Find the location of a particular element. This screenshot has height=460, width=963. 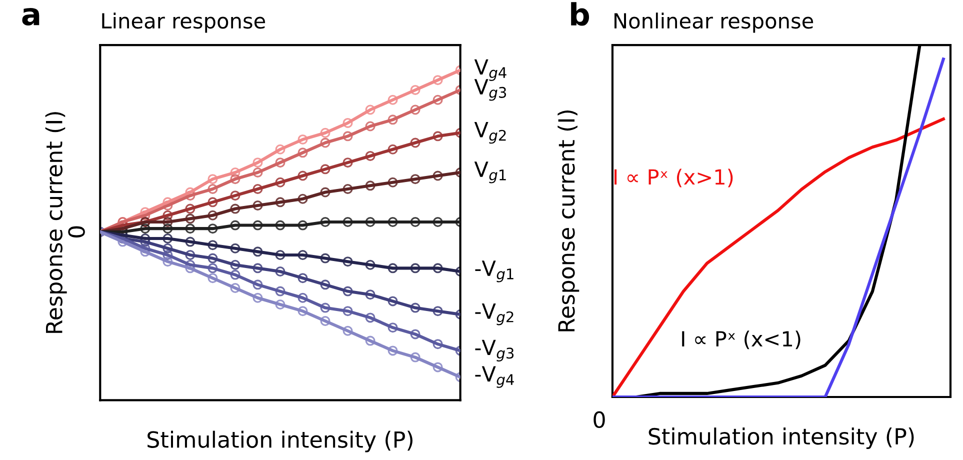

text: a is located at coordinates (31, 17).